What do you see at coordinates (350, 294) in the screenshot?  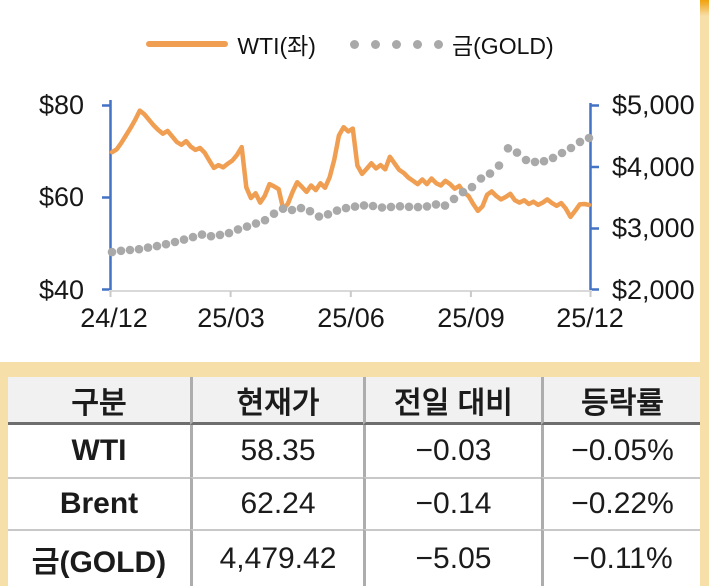 I see `x-axis-ticks` at bounding box center [350, 294].